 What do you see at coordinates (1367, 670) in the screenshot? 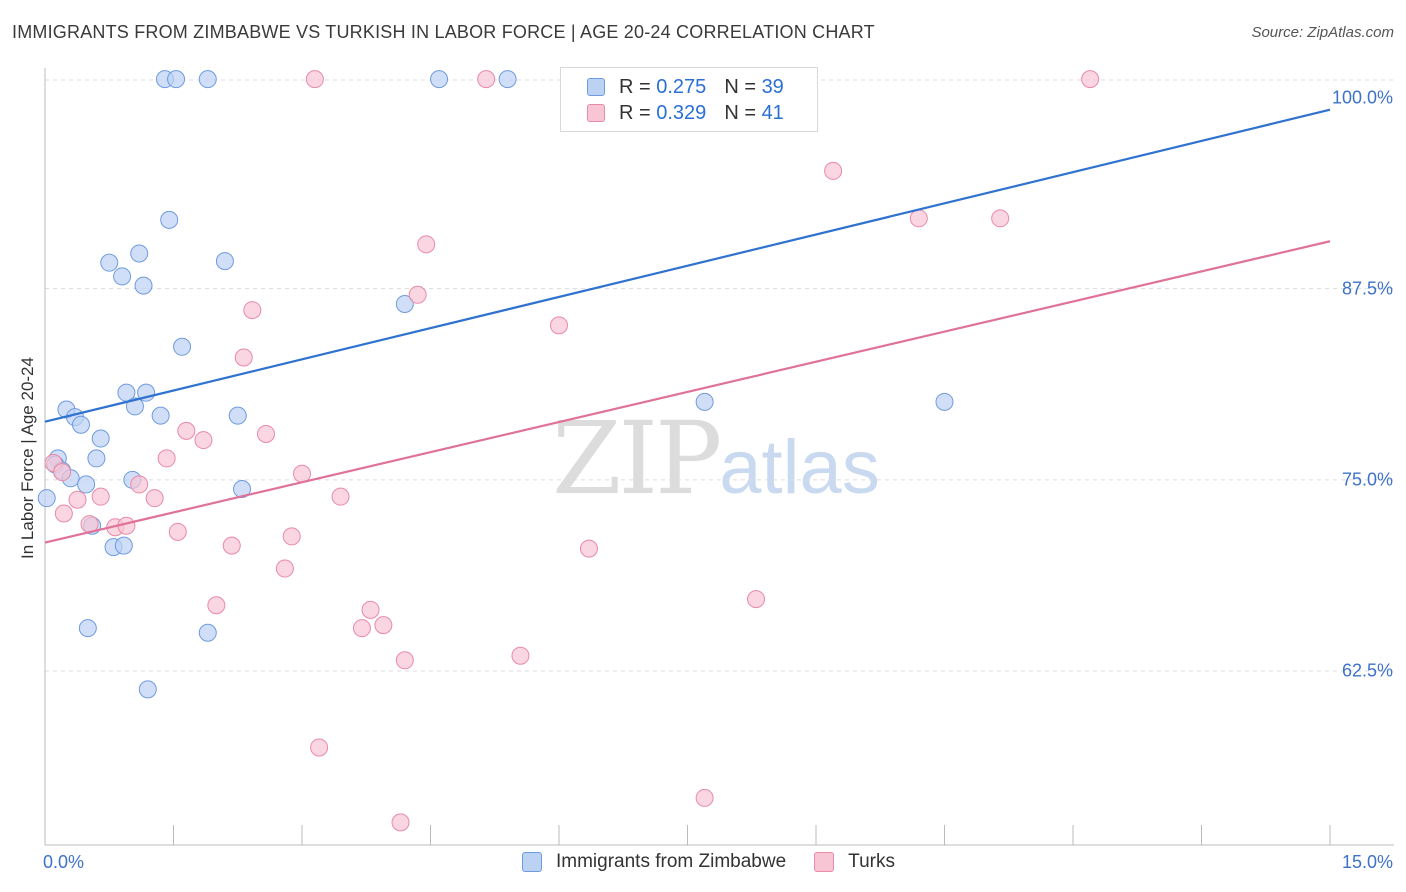
I see `y-tick-label: 62.5%` at bounding box center [1367, 670].